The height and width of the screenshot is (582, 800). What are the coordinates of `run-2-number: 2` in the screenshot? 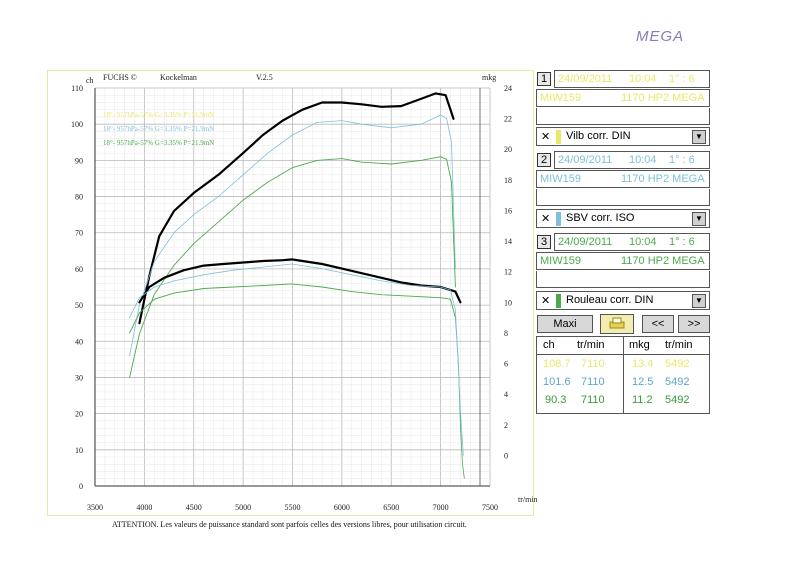 It's located at (544, 160).